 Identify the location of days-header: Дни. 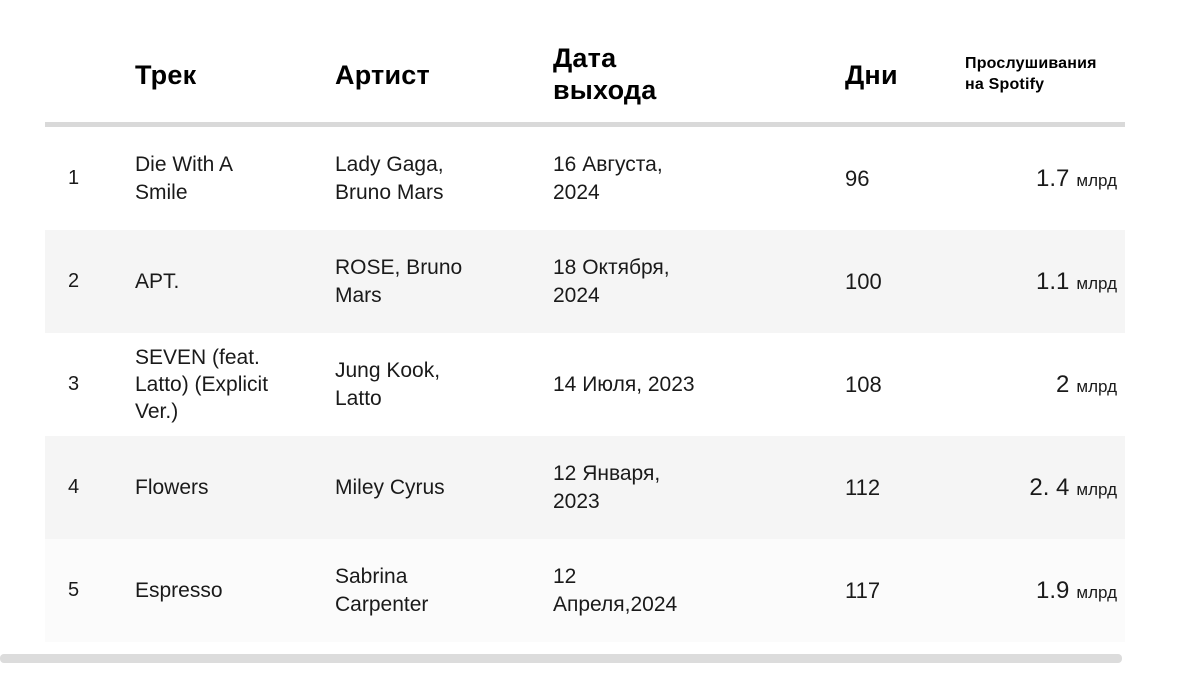
(871, 74).